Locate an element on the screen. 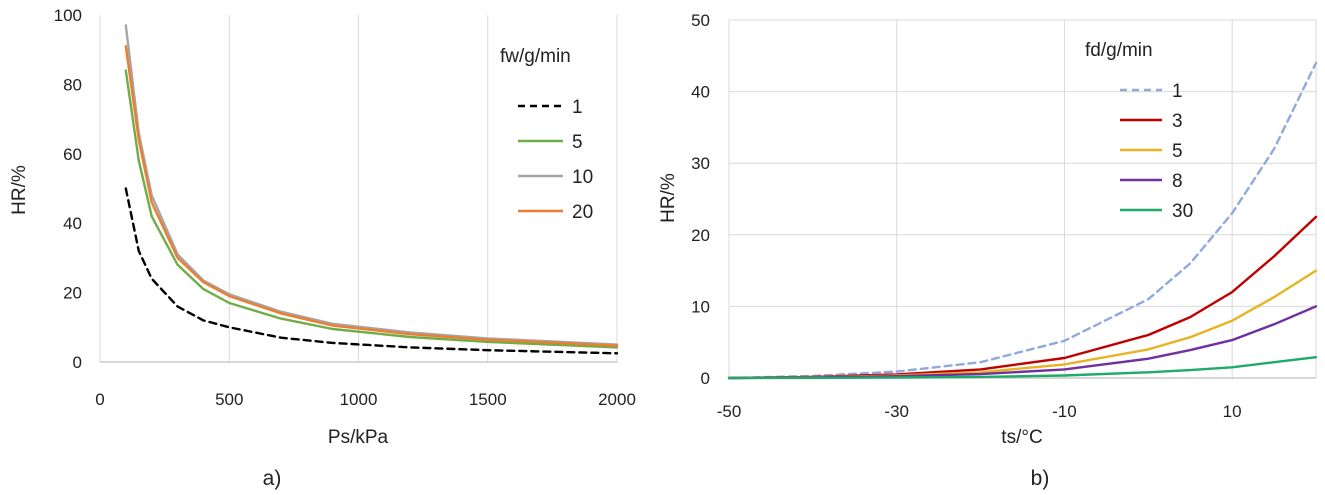  x-tick-label: 0 is located at coordinates (99, 399).